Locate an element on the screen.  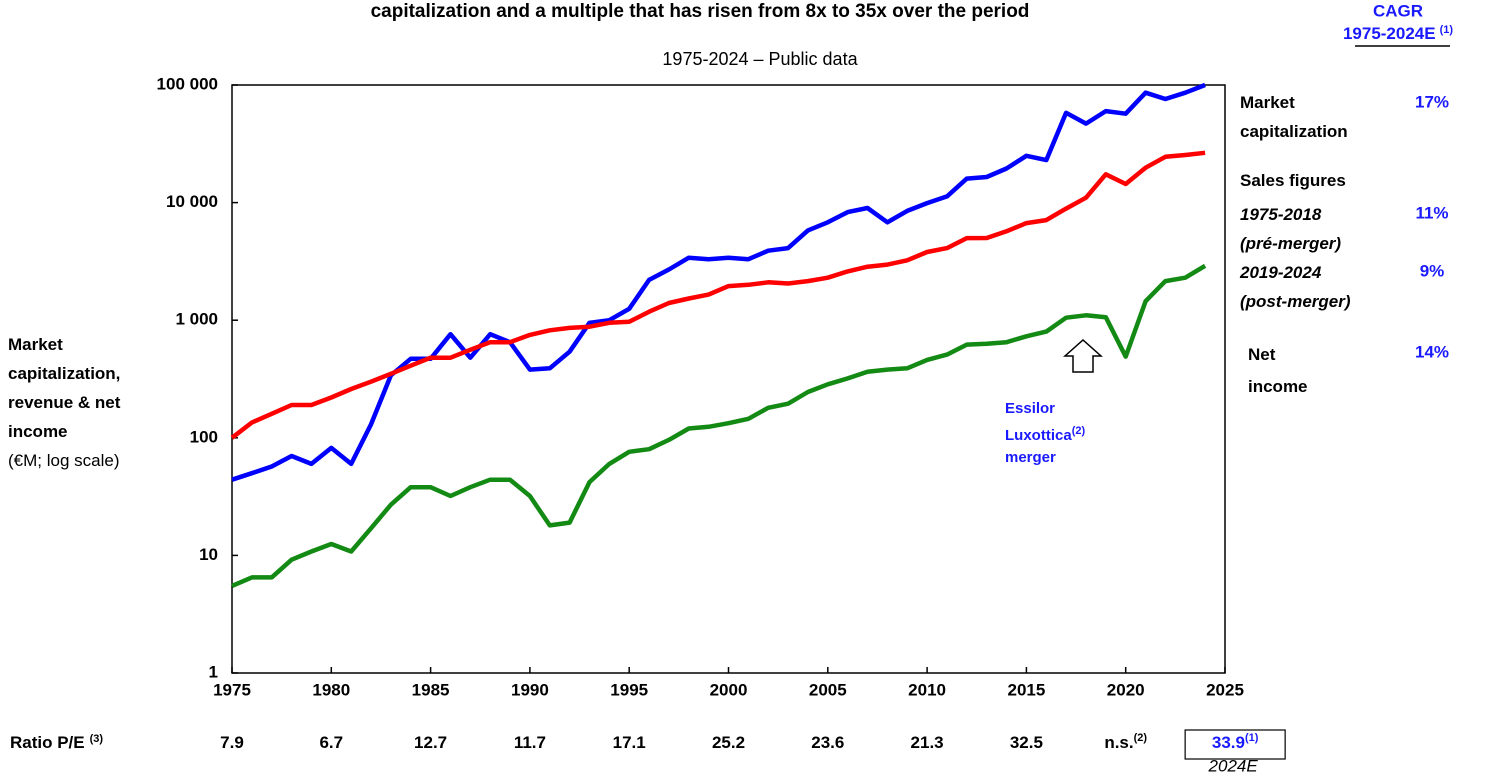
cagr-period: 1975-2024E (1) is located at coordinates (1398, 34).